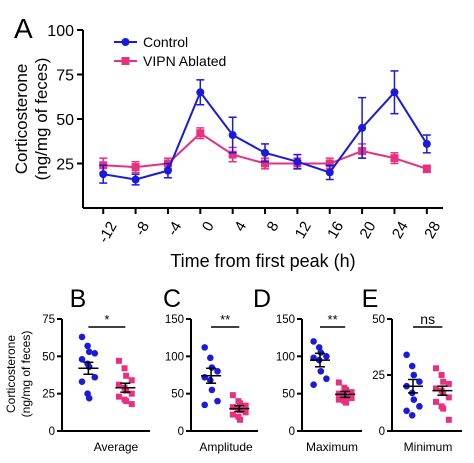 This screenshot has height=463, width=474. Describe the element at coordinates (288, 395) in the screenshot. I see `y-tick-label-d: 50` at that location.